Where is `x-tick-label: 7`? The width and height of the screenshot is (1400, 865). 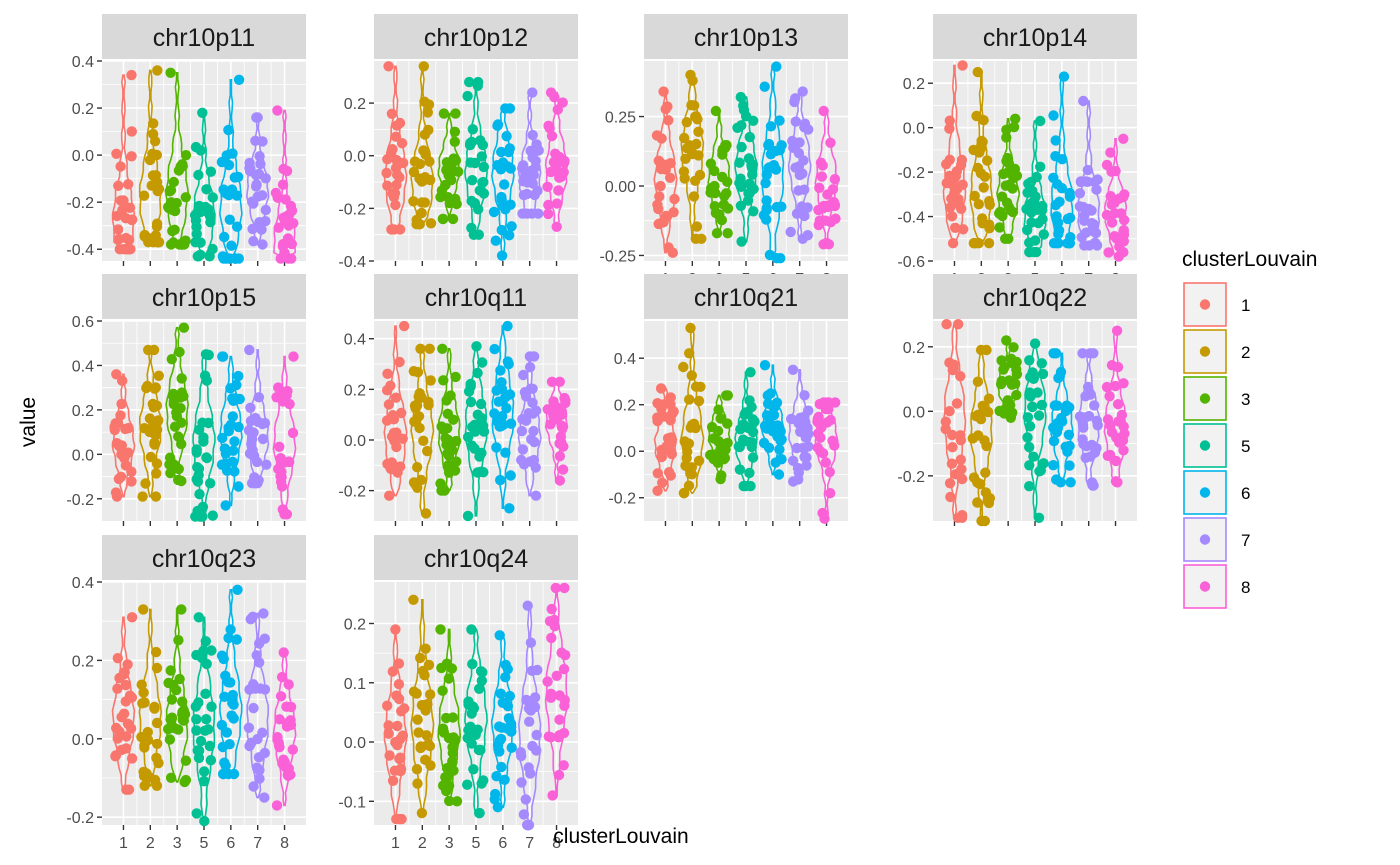 x-tick-label: 7 is located at coordinates (257, 843).